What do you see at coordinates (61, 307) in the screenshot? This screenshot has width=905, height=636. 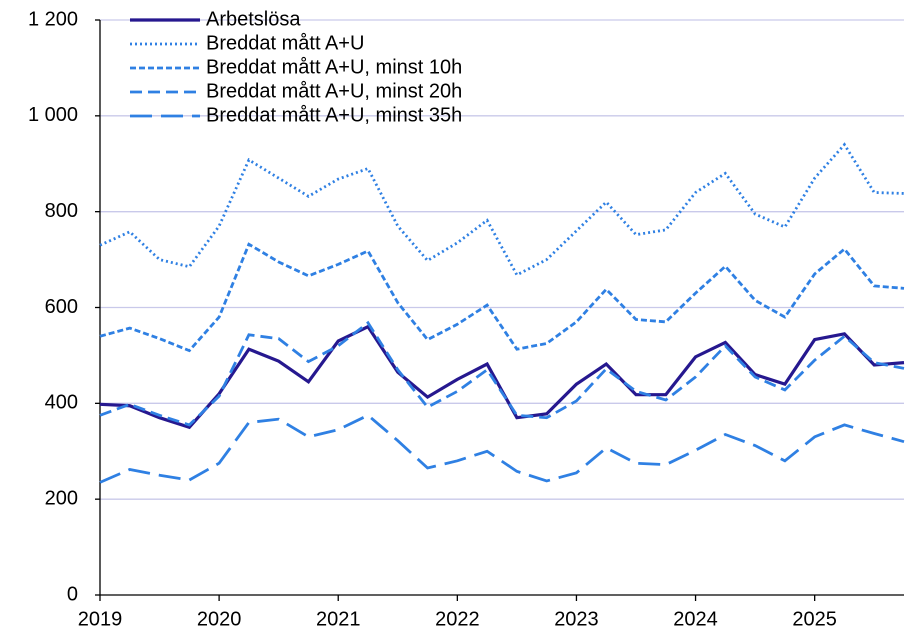 I see `y-tick-label: 600` at bounding box center [61, 307].